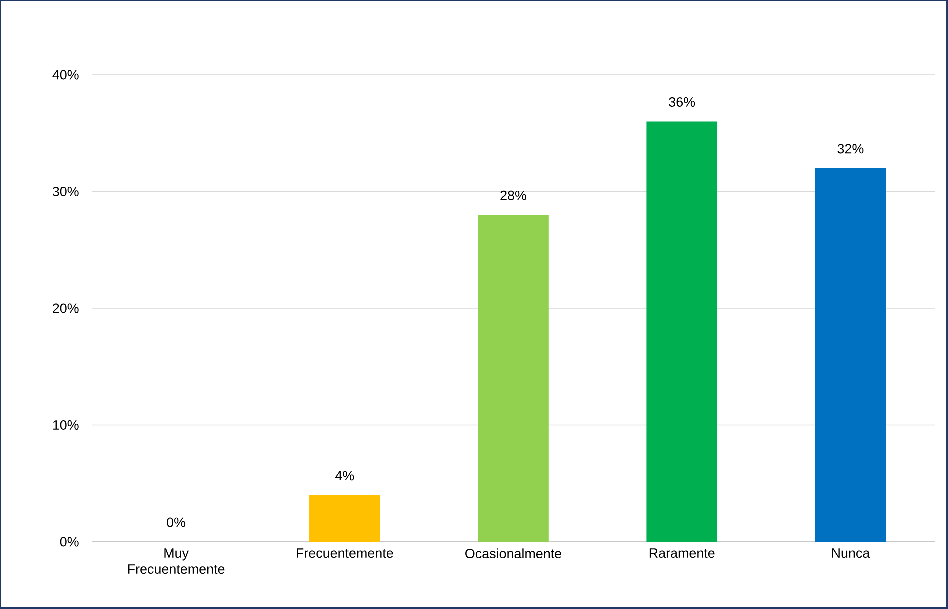 This screenshot has width=948, height=609. Describe the element at coordinates (682, 102) in the screenshot. I see `data-label: 36%` at that location.